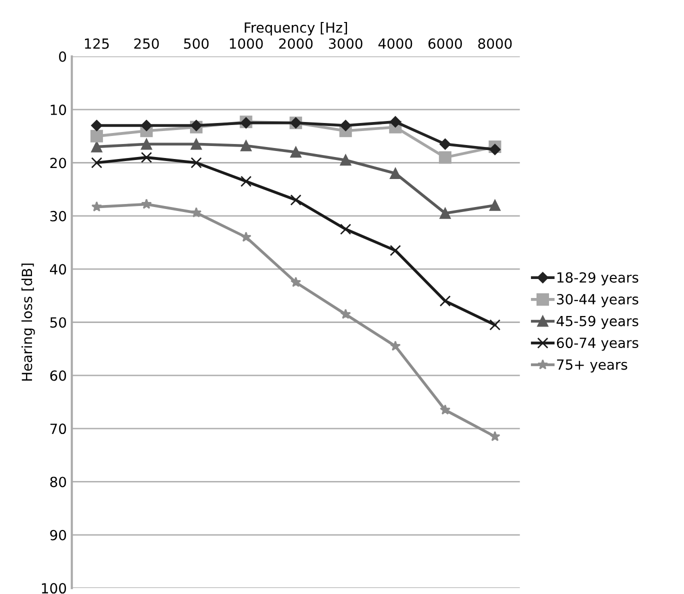  I want to click on y-tick-label: 20, so click(58, 163).